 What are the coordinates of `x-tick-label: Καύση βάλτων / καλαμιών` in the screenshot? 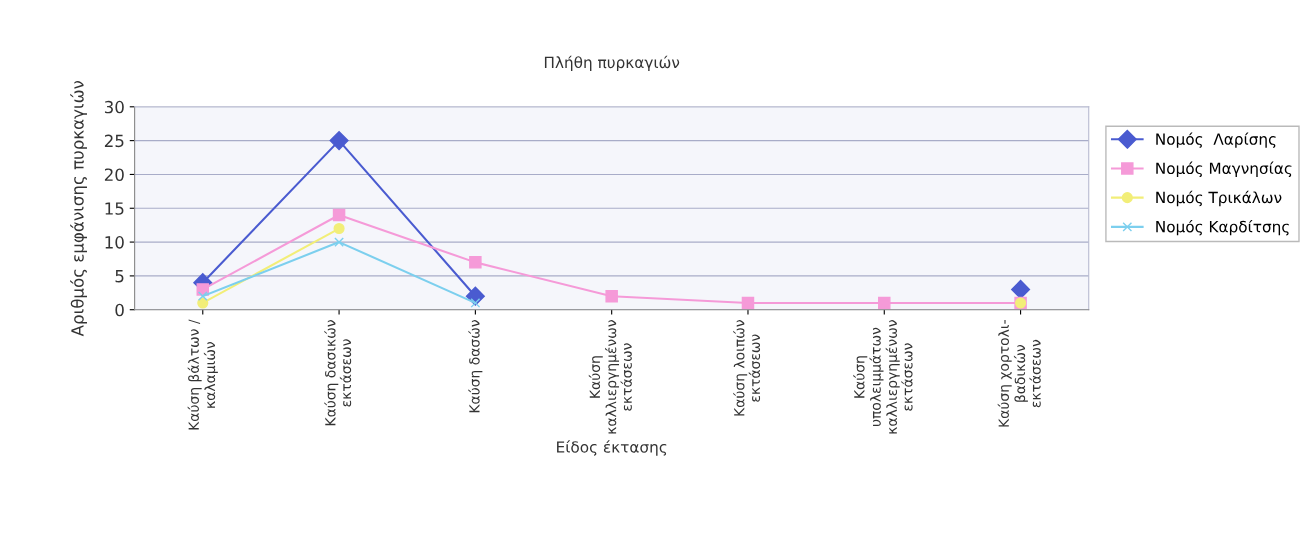 It's located at (202, 374).